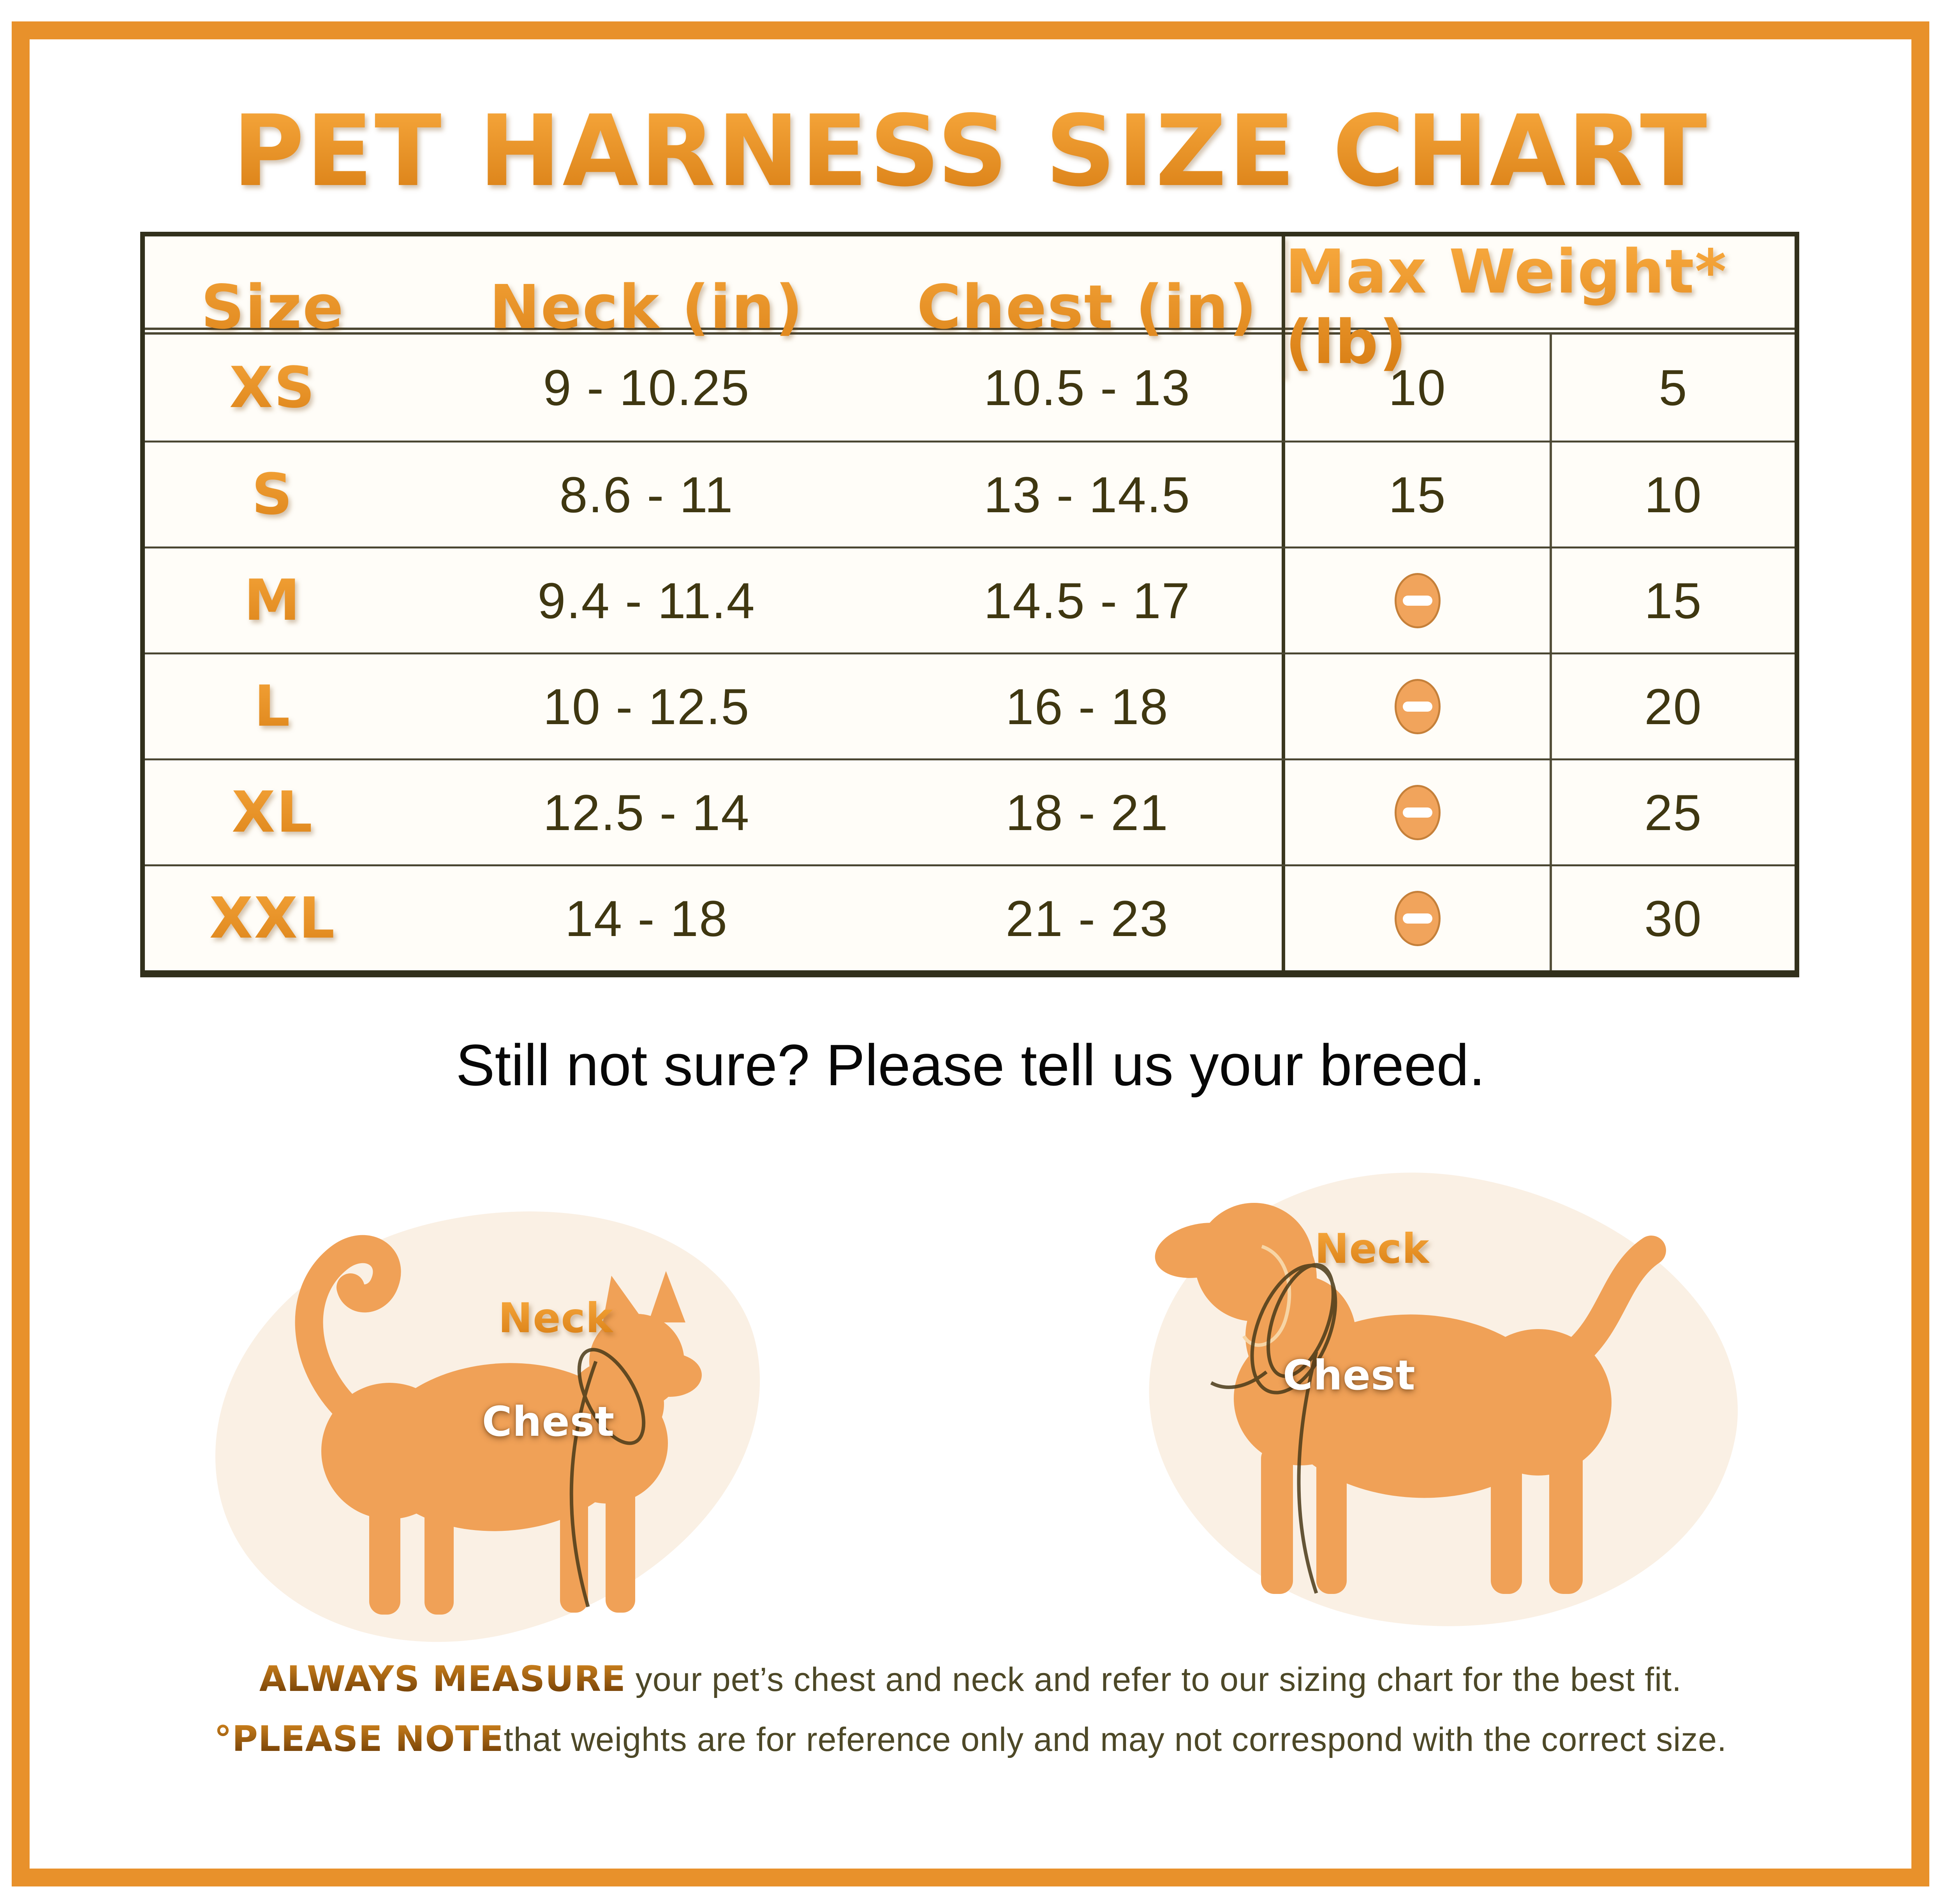 The width and height of the screenshot is (1941, 1904). Describe the element at coordinates (272, 388) in the screenshot. I see `cell-size: XS` at that location.